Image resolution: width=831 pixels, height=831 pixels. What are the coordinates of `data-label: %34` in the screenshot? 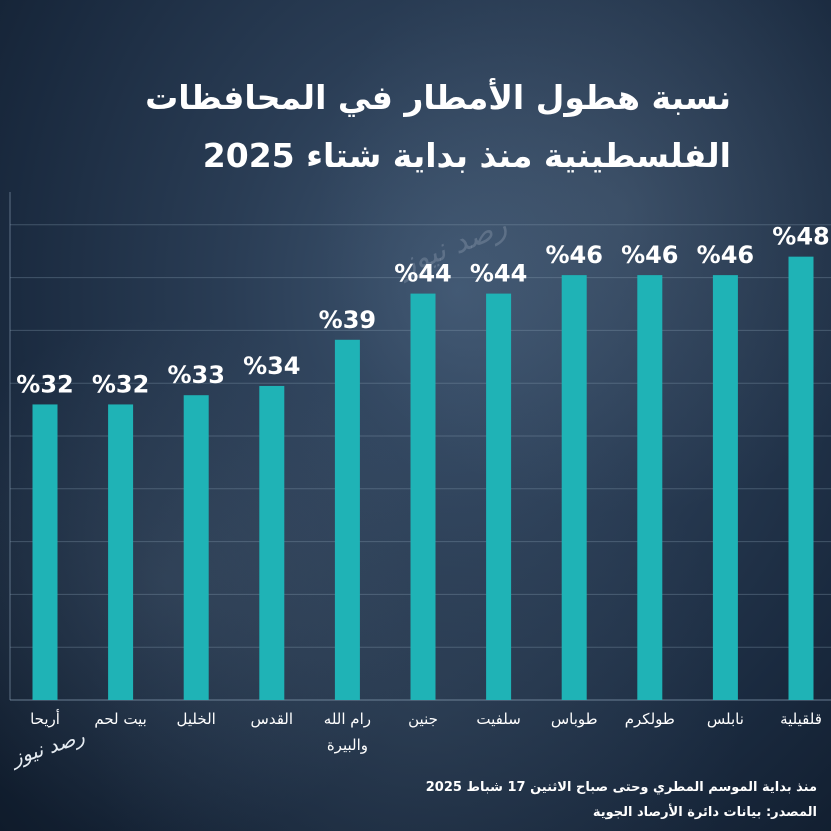 It's located at (271, 366).